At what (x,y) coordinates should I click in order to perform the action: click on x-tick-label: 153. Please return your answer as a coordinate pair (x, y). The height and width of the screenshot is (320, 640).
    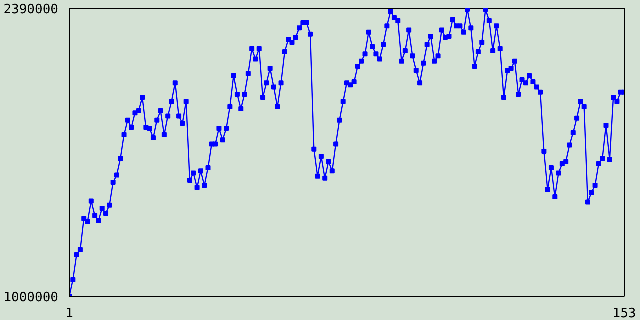
    Looking at the image, I should click on (624, 313).